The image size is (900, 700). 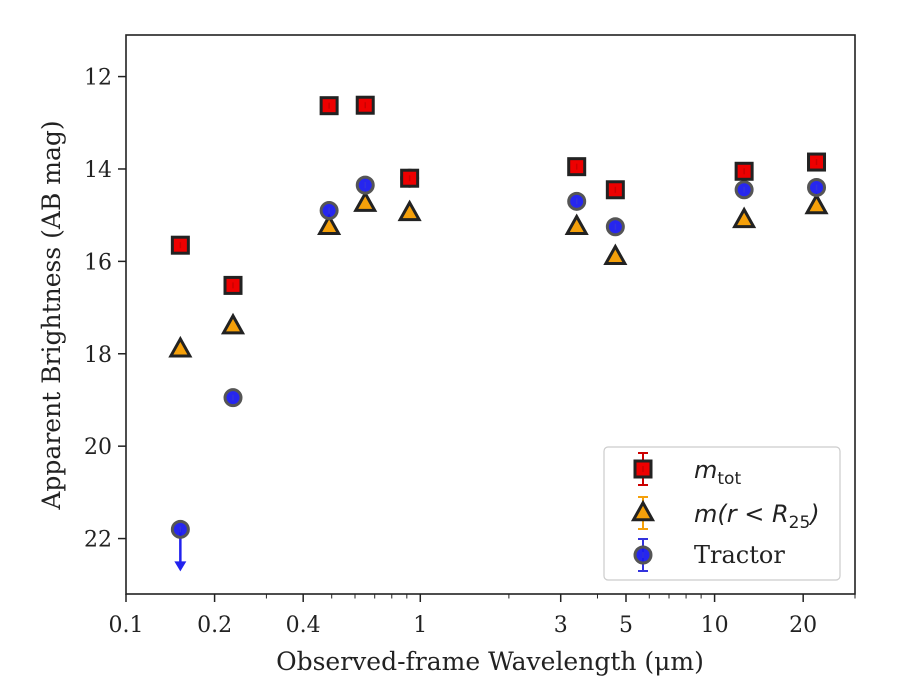 What do you see at coordinates (813, 514) in the screenshot?
I see `legend-mr25-suffix: )` at bounding box center [813, 514].